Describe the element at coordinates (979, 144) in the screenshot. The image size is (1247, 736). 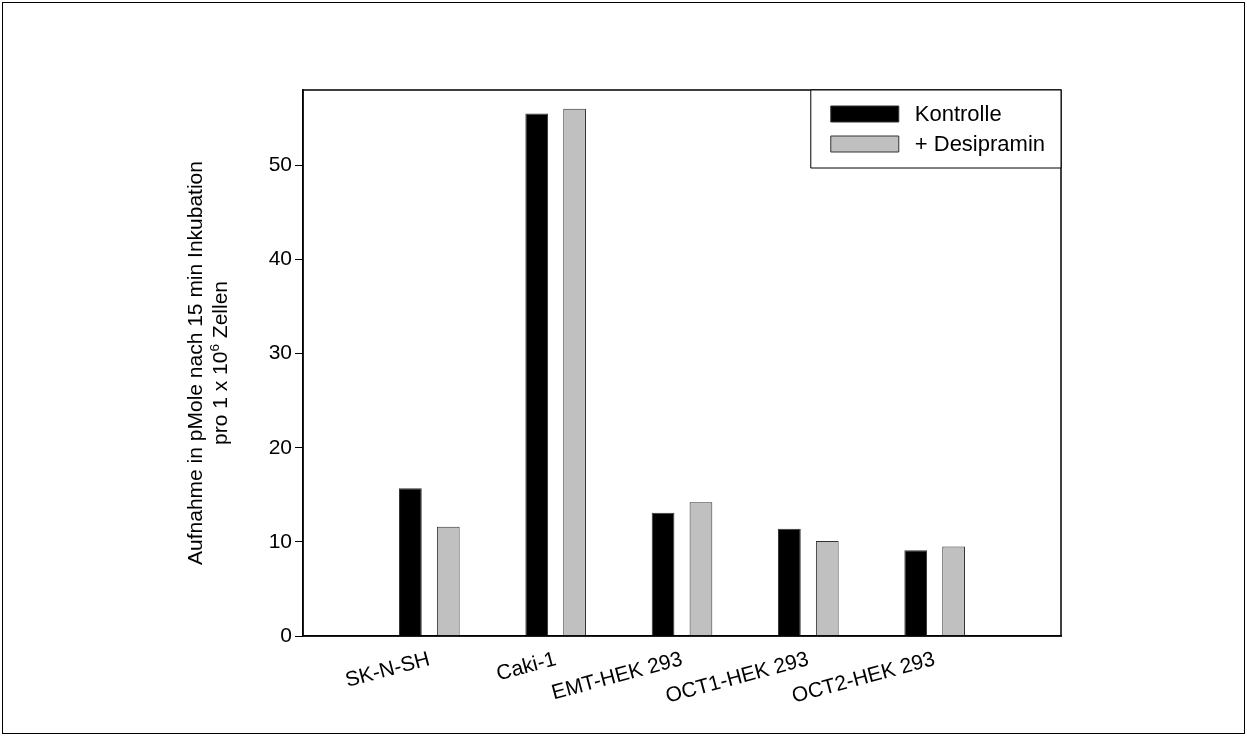
I see `legend-label: + Desipramin` at that location.